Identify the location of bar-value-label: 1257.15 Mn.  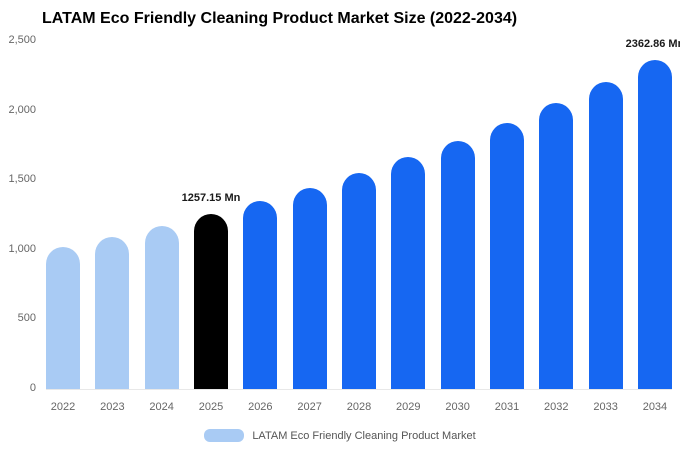
(211, 198).